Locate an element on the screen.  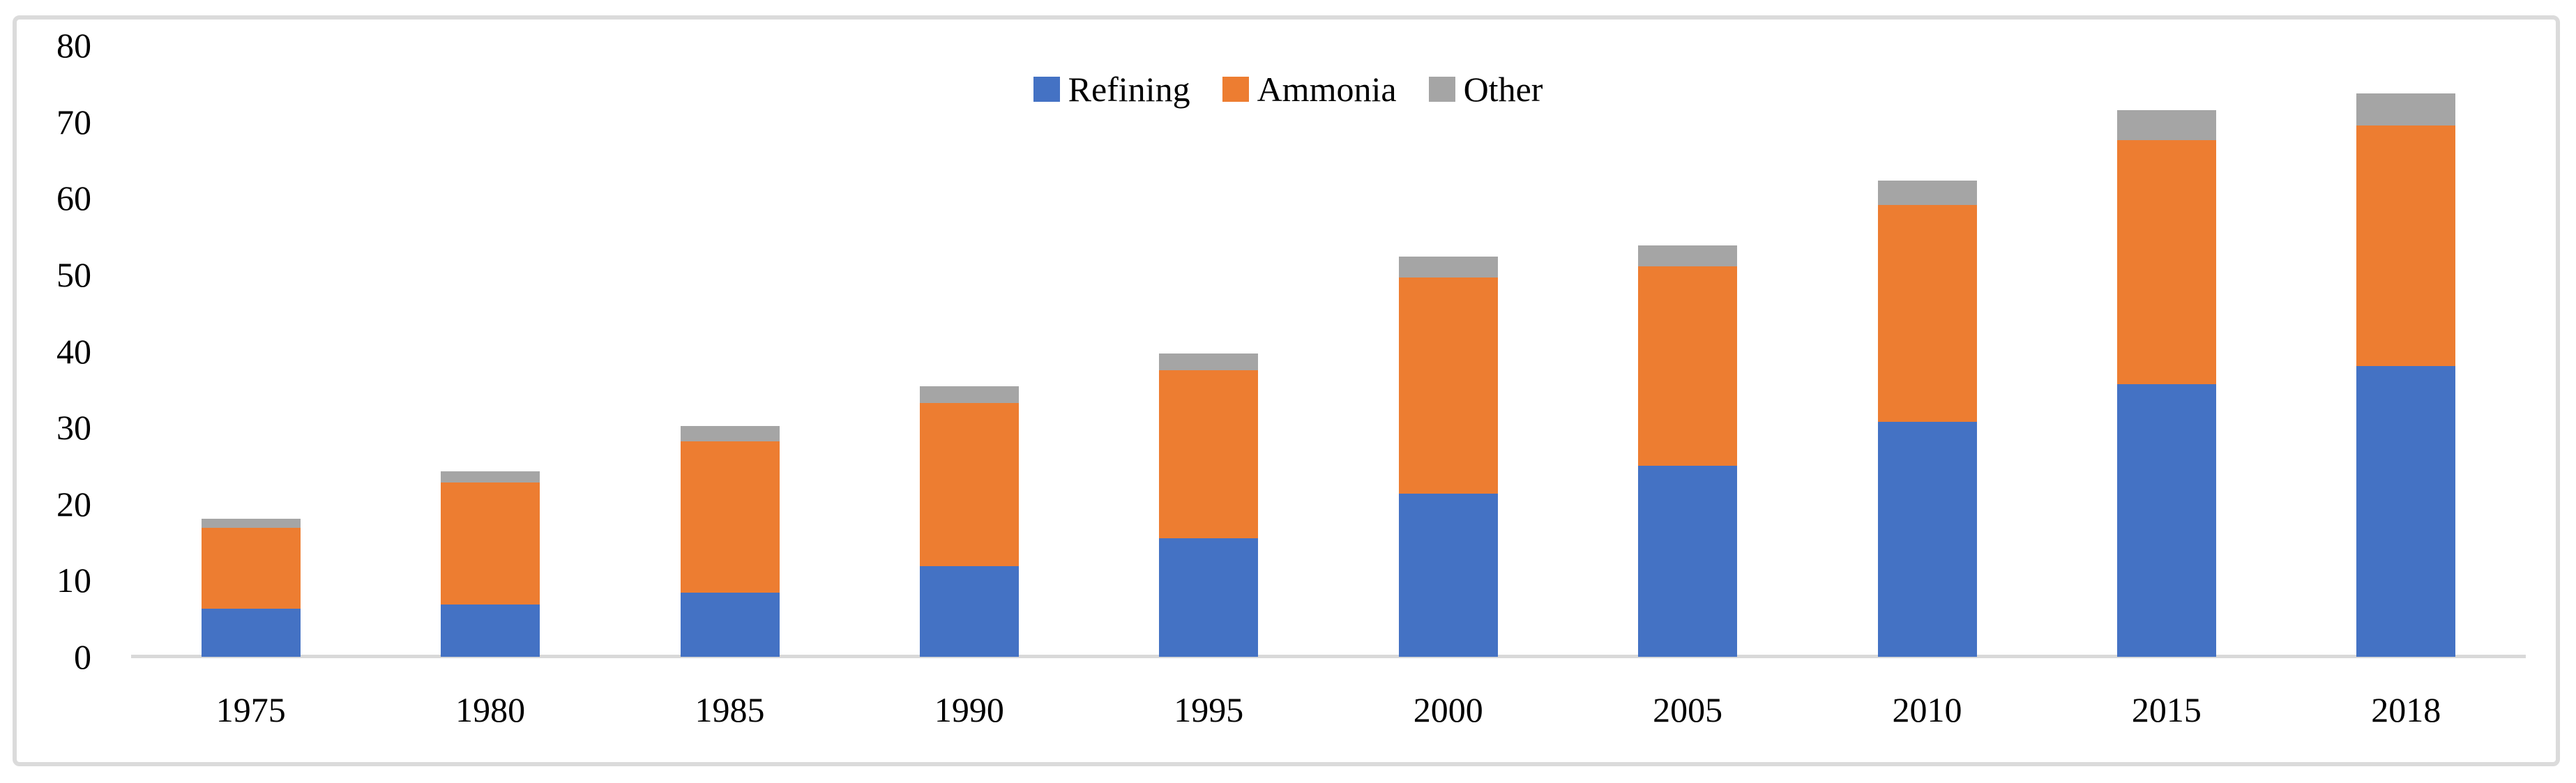
segment-ammonia-1990 is located at coordinates (969, 485).